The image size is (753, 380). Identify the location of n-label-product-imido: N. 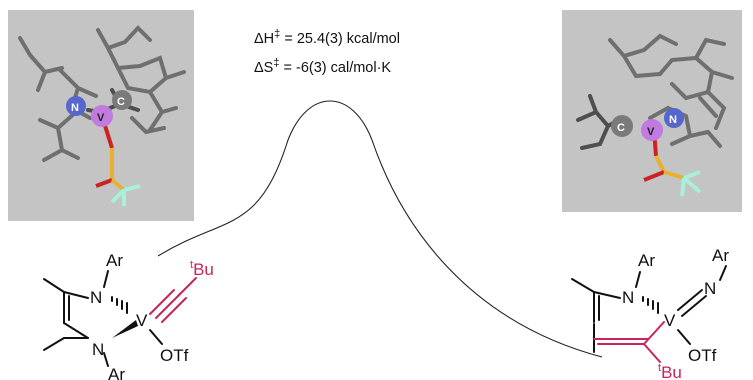
(710, 288).